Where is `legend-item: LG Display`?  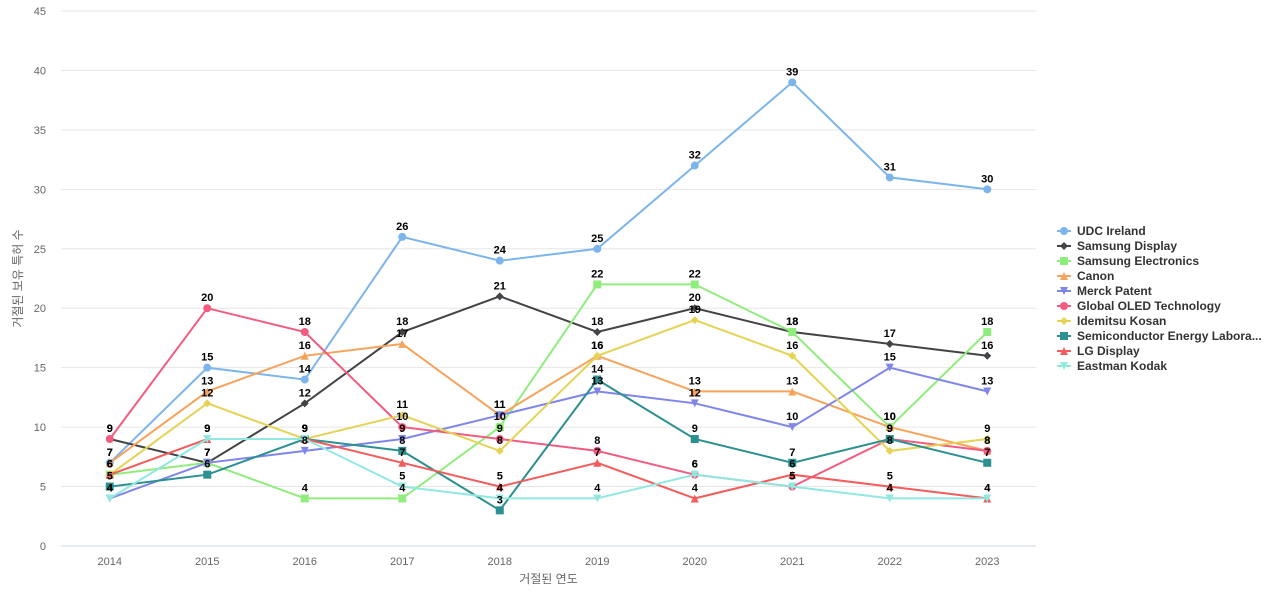 legend-item: LG Display is located at coordinates (1098, 351).